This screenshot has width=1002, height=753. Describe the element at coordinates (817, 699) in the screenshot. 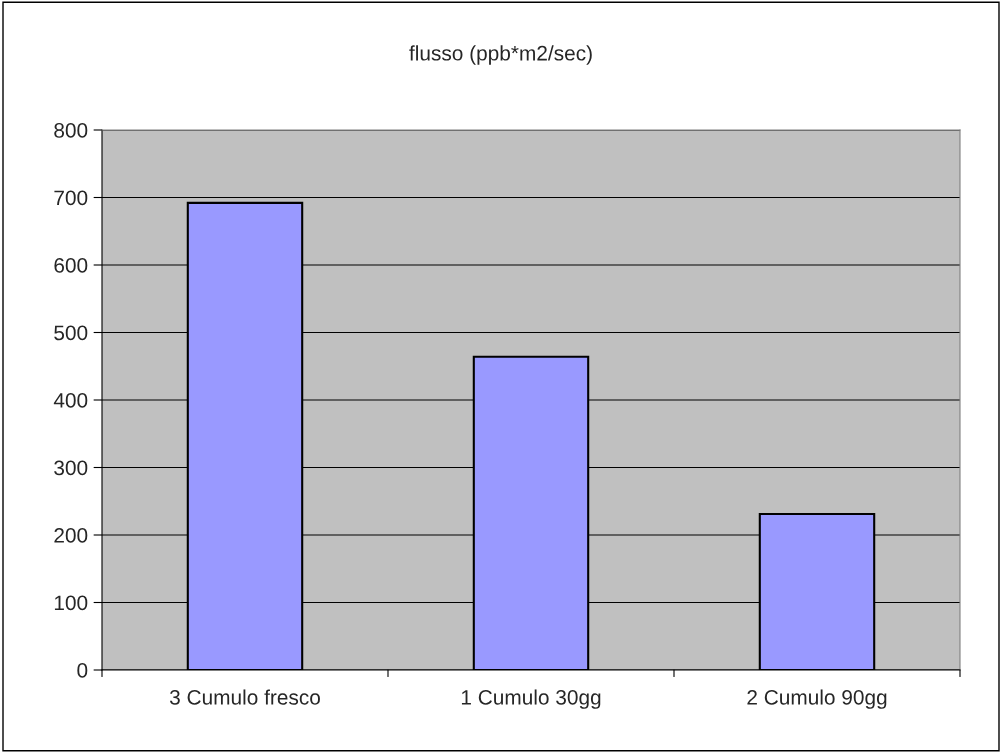

I see `x-tick-label: 2 Cumulo 90gg` at that location.